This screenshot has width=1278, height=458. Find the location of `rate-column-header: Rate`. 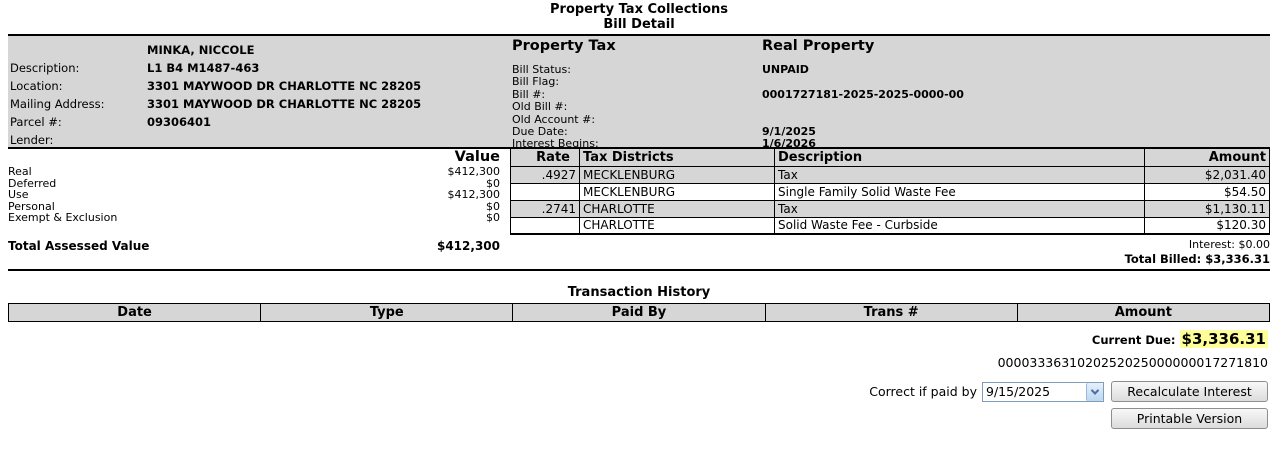

rate-column-header: Rate is located at coordinates (545, 158).